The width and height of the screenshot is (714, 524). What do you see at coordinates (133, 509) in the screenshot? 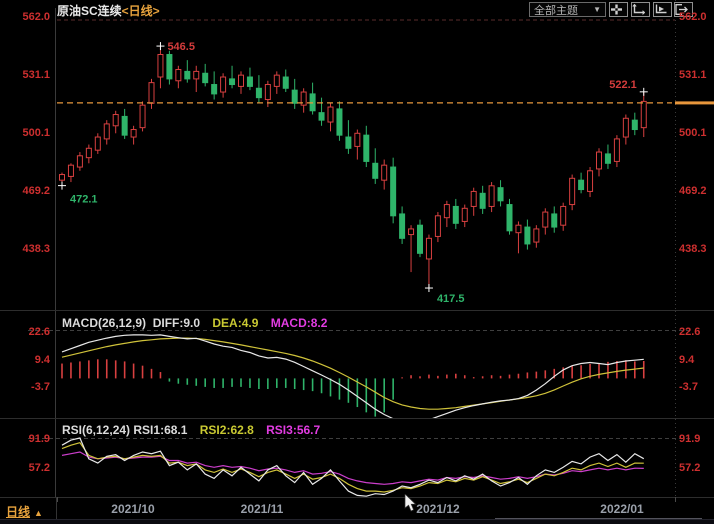
I see `x-axis-month-label: 2021/10` at bounding box center [133, 509].